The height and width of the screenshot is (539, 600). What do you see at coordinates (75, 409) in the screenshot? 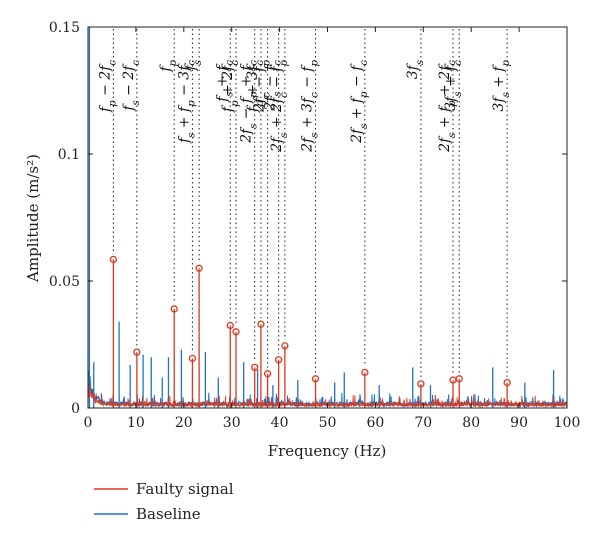
I see `y-tick-label: 0` at bounding box center [75, 409].